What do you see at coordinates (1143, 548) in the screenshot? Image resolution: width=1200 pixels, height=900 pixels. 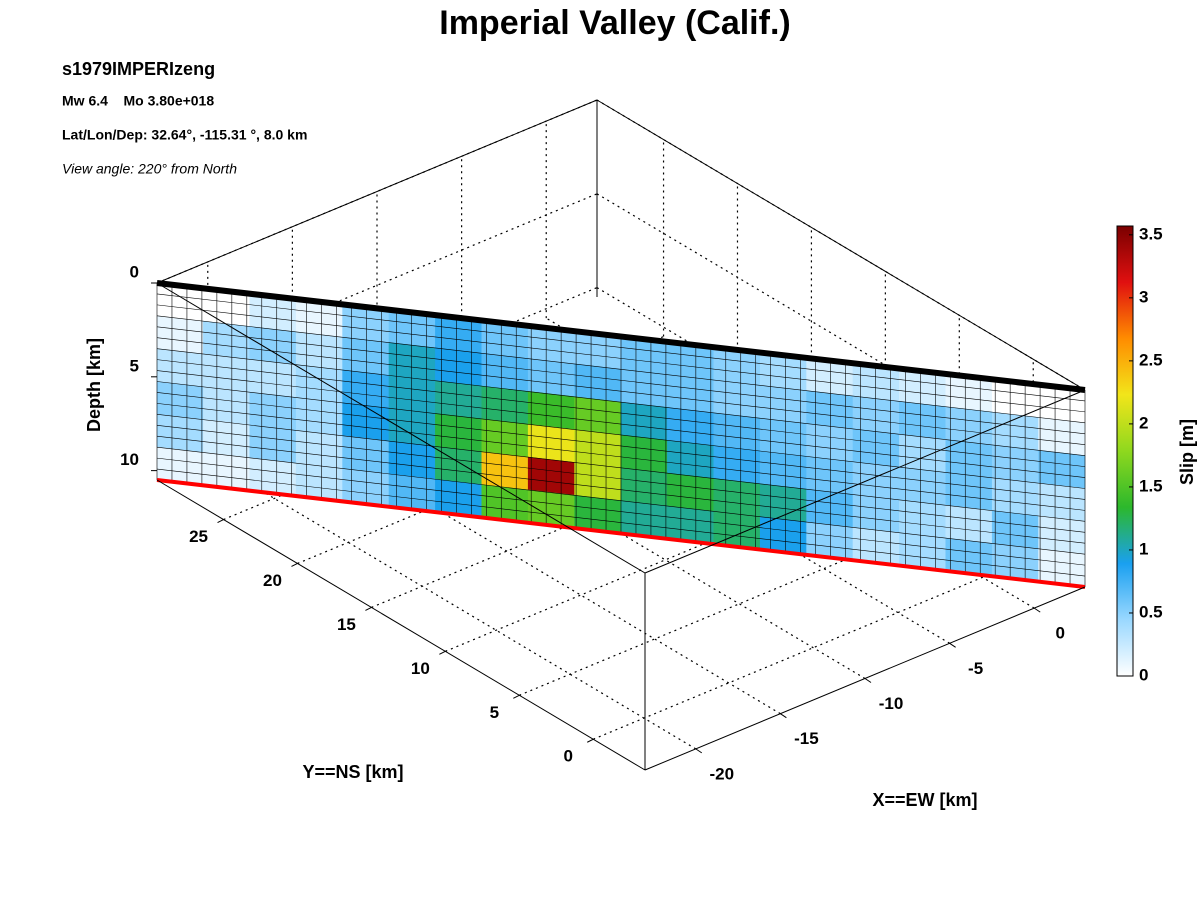 I see `colorbar-tick-label: 1` at bounding box center [1143, 548].